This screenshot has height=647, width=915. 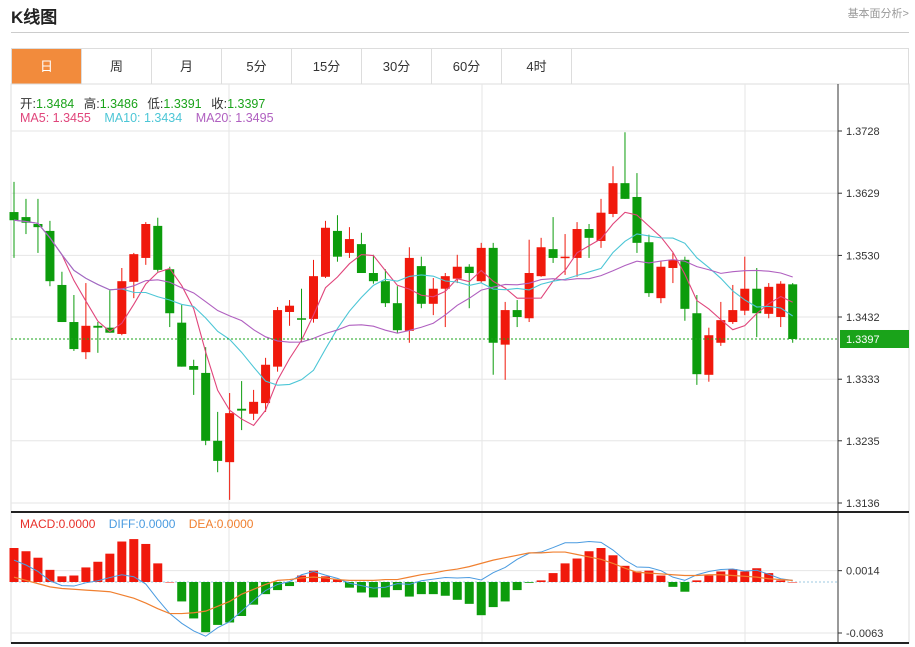 I want to click on period-tabs: 日 周 月 5分 15分 30分 60分 4时, so click(x=460, y=66).